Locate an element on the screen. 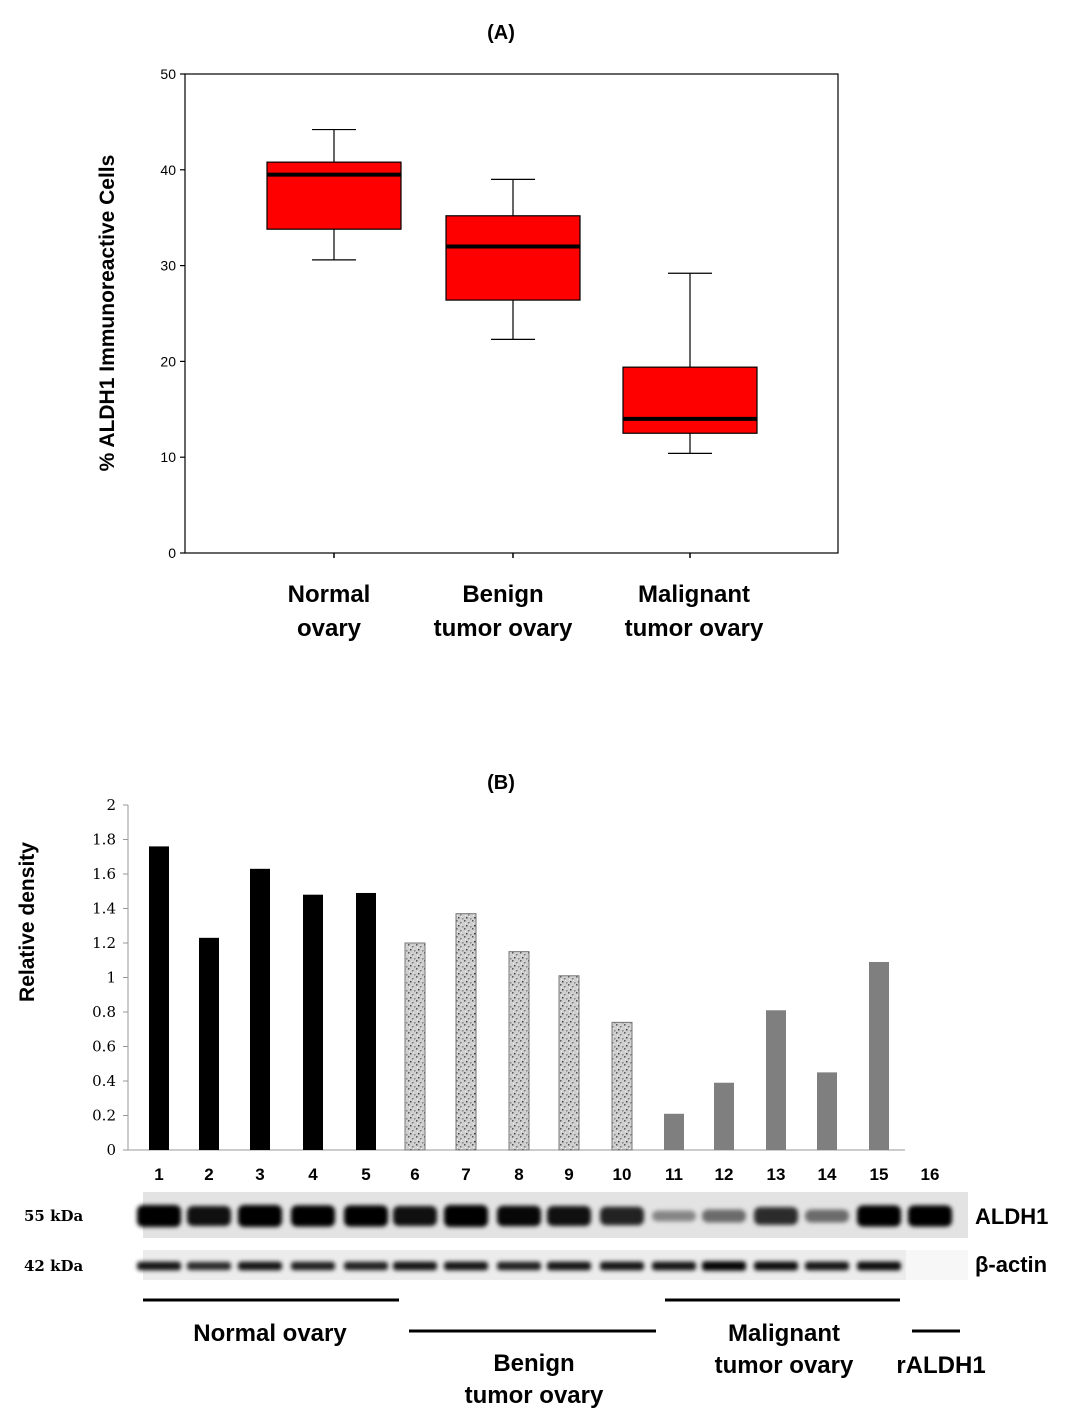  a-xtick-label: Normal is located at coordinates (329, 594).